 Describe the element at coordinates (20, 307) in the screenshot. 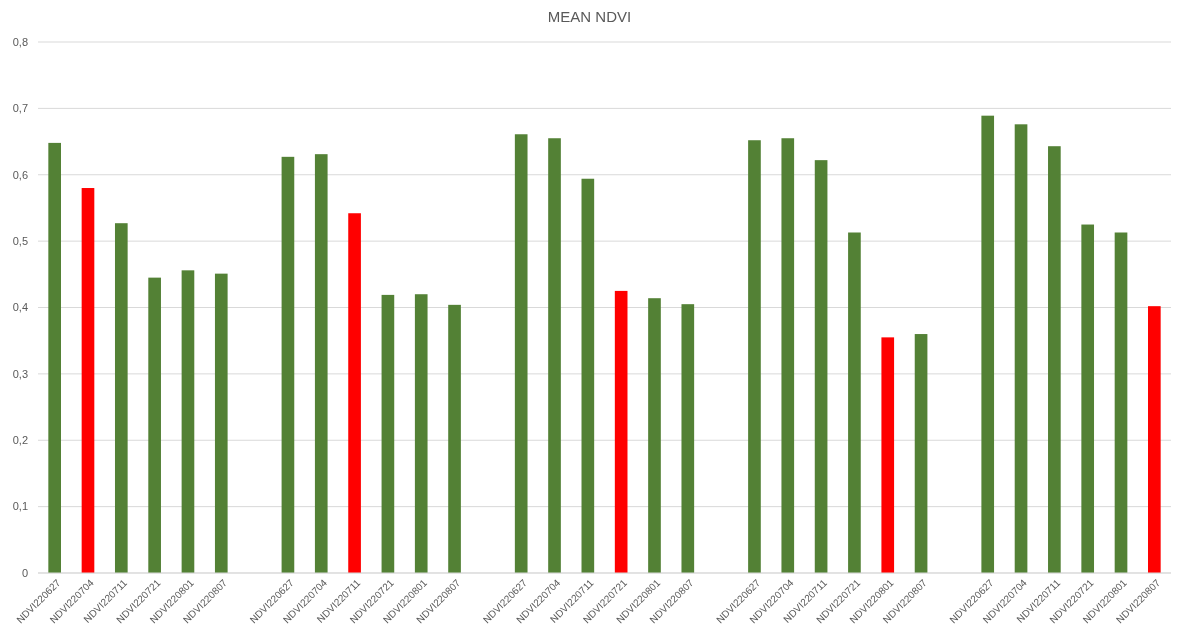

I see `y-tick-label: 0,4` at that location.